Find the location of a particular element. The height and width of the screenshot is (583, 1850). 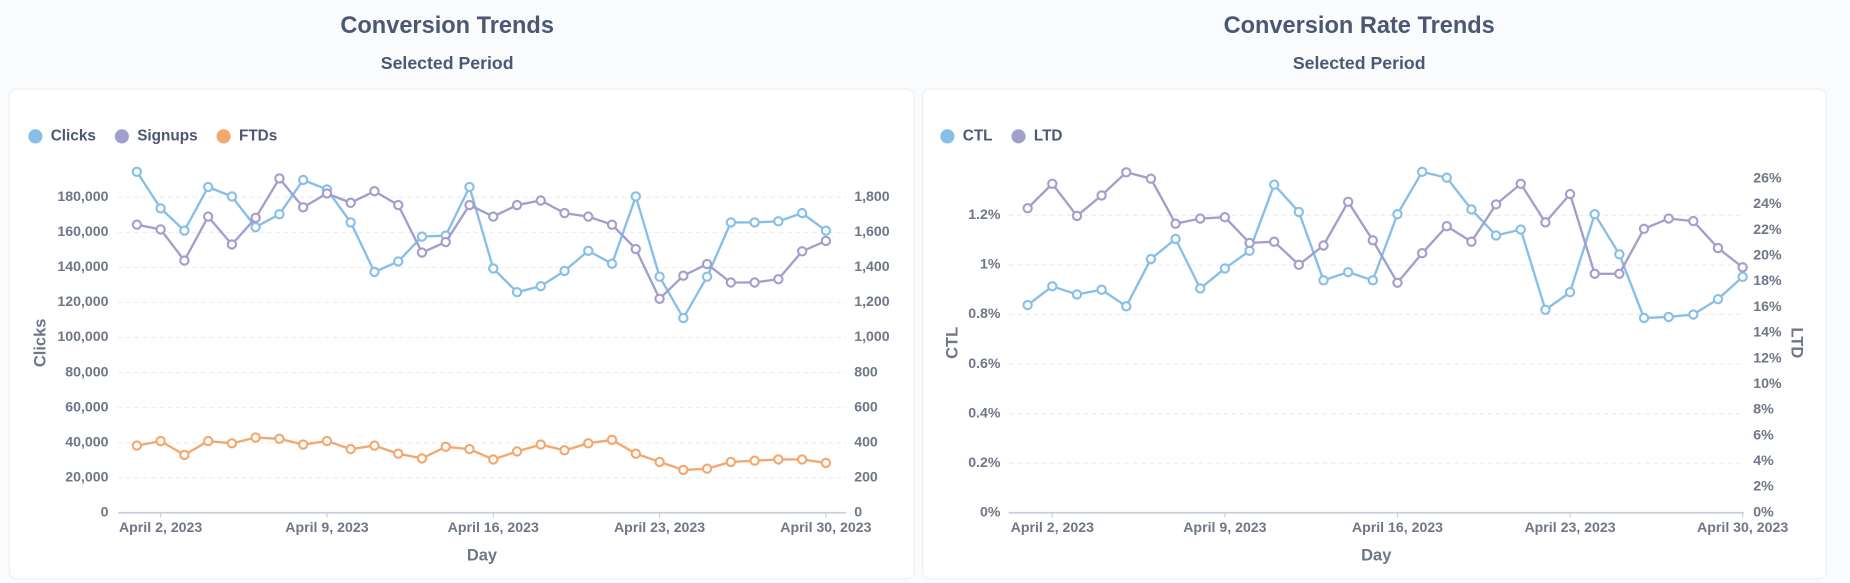

y2-tick-label: 10% is located at coordinates (1767, 383).